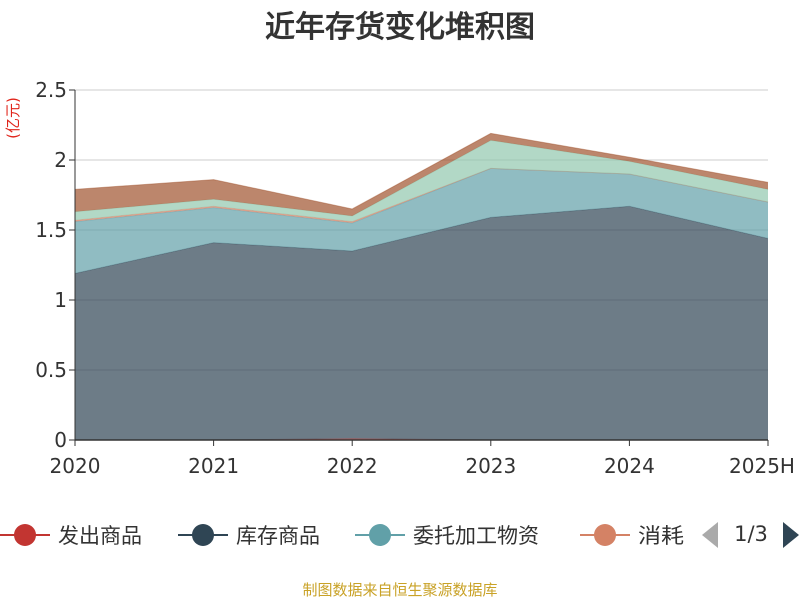 The height and width of the screenshot is (600, 800). What do you see at coordinates (421, 195) in the screenshot?
I see `area-消耗` at bounding box center [421, 195].